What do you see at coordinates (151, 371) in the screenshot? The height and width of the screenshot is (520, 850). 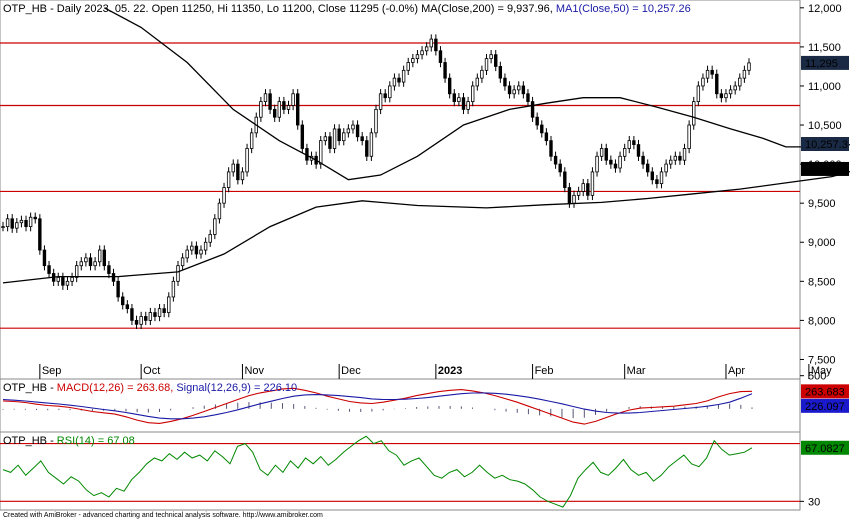 I see `x-tick-label: Oct` at bounding box center [151, 371].